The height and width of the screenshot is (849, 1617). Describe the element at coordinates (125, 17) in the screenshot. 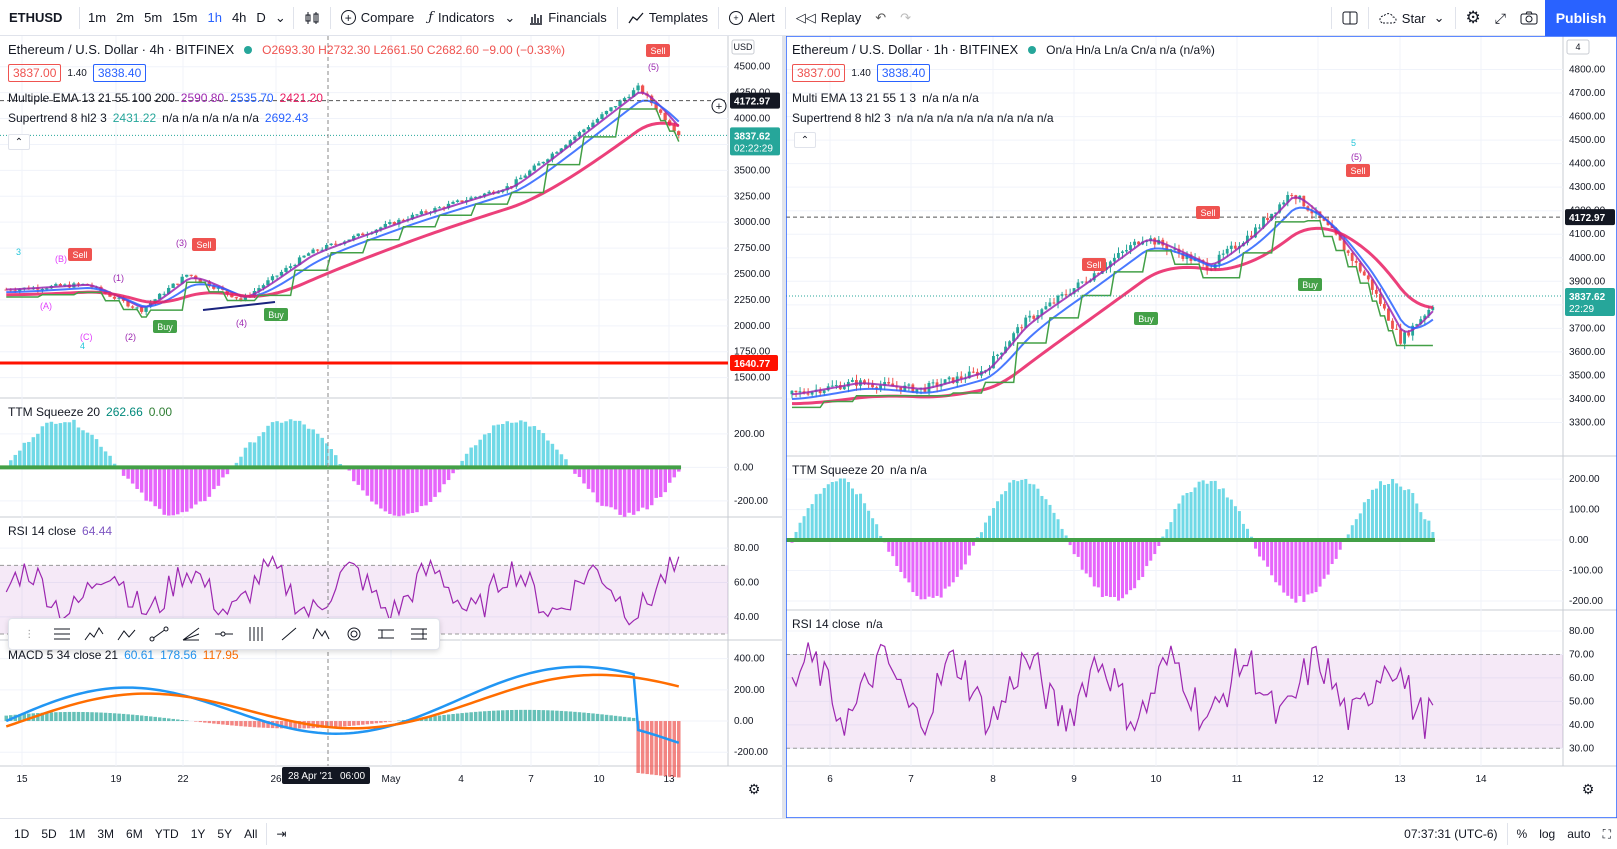

I see `timeframe-2m: 2m` at that location.